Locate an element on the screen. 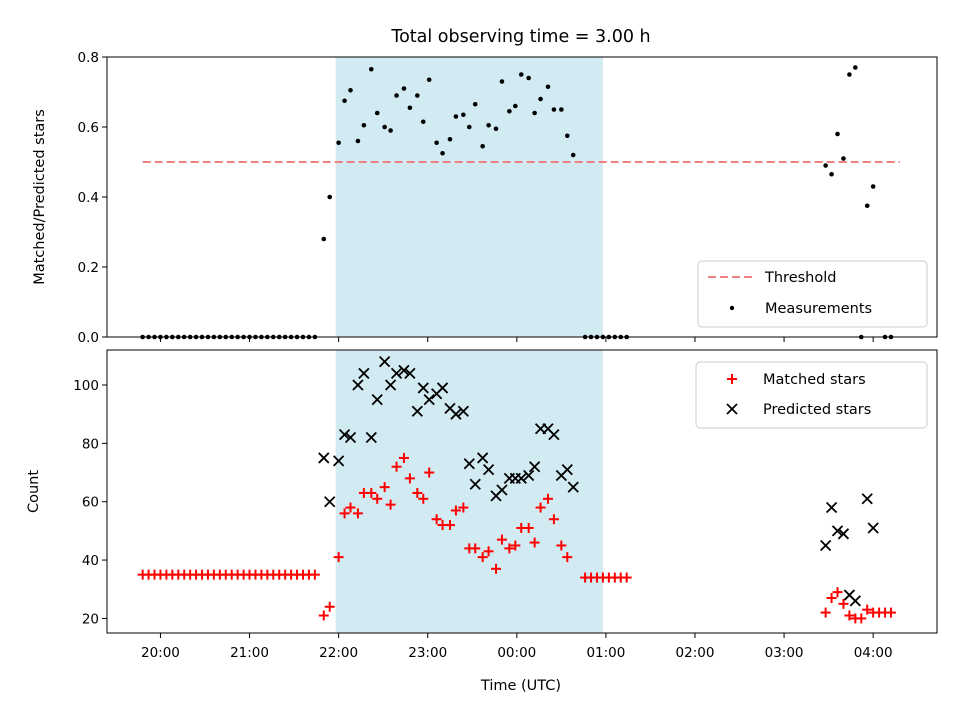 Image resolution: width=960 pixels, height=720 pixels. legend-threshold-label: Threshold is located at coordinates (800, 278).